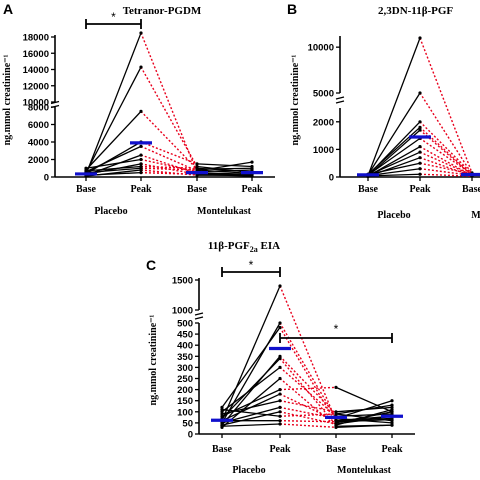 This screenshot has width=480, height=480. I want to click on panel-c-subject-lines, so click(307, 356).